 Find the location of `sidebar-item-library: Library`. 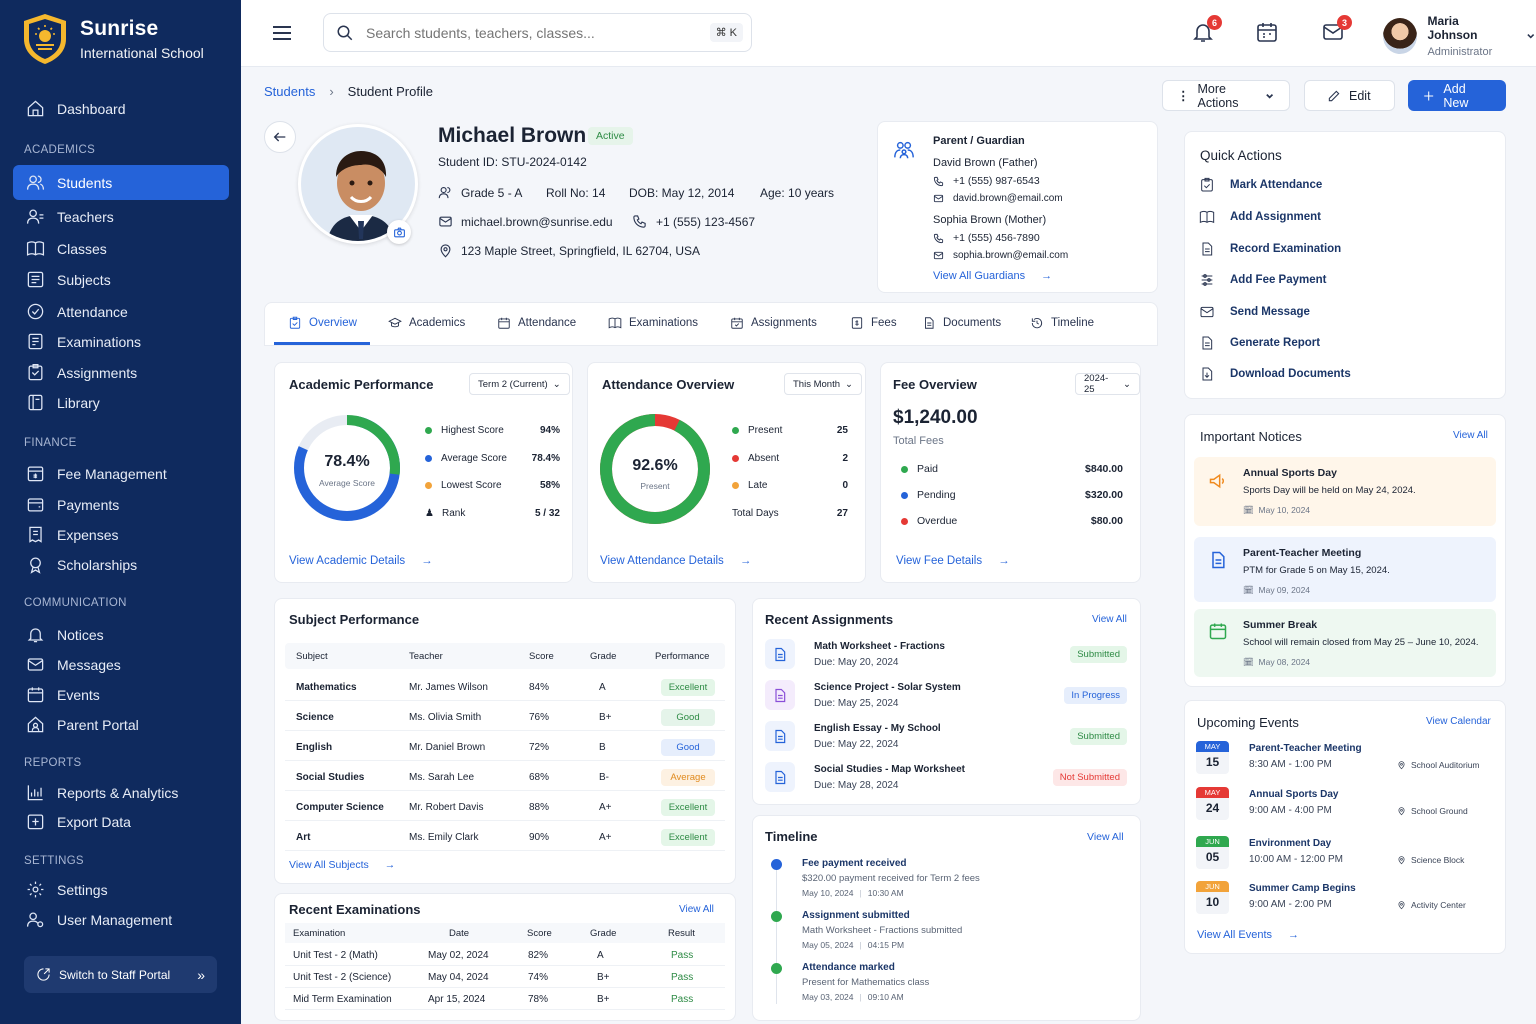

sidebar-item-library: Library is located at coordinates (121, 402).